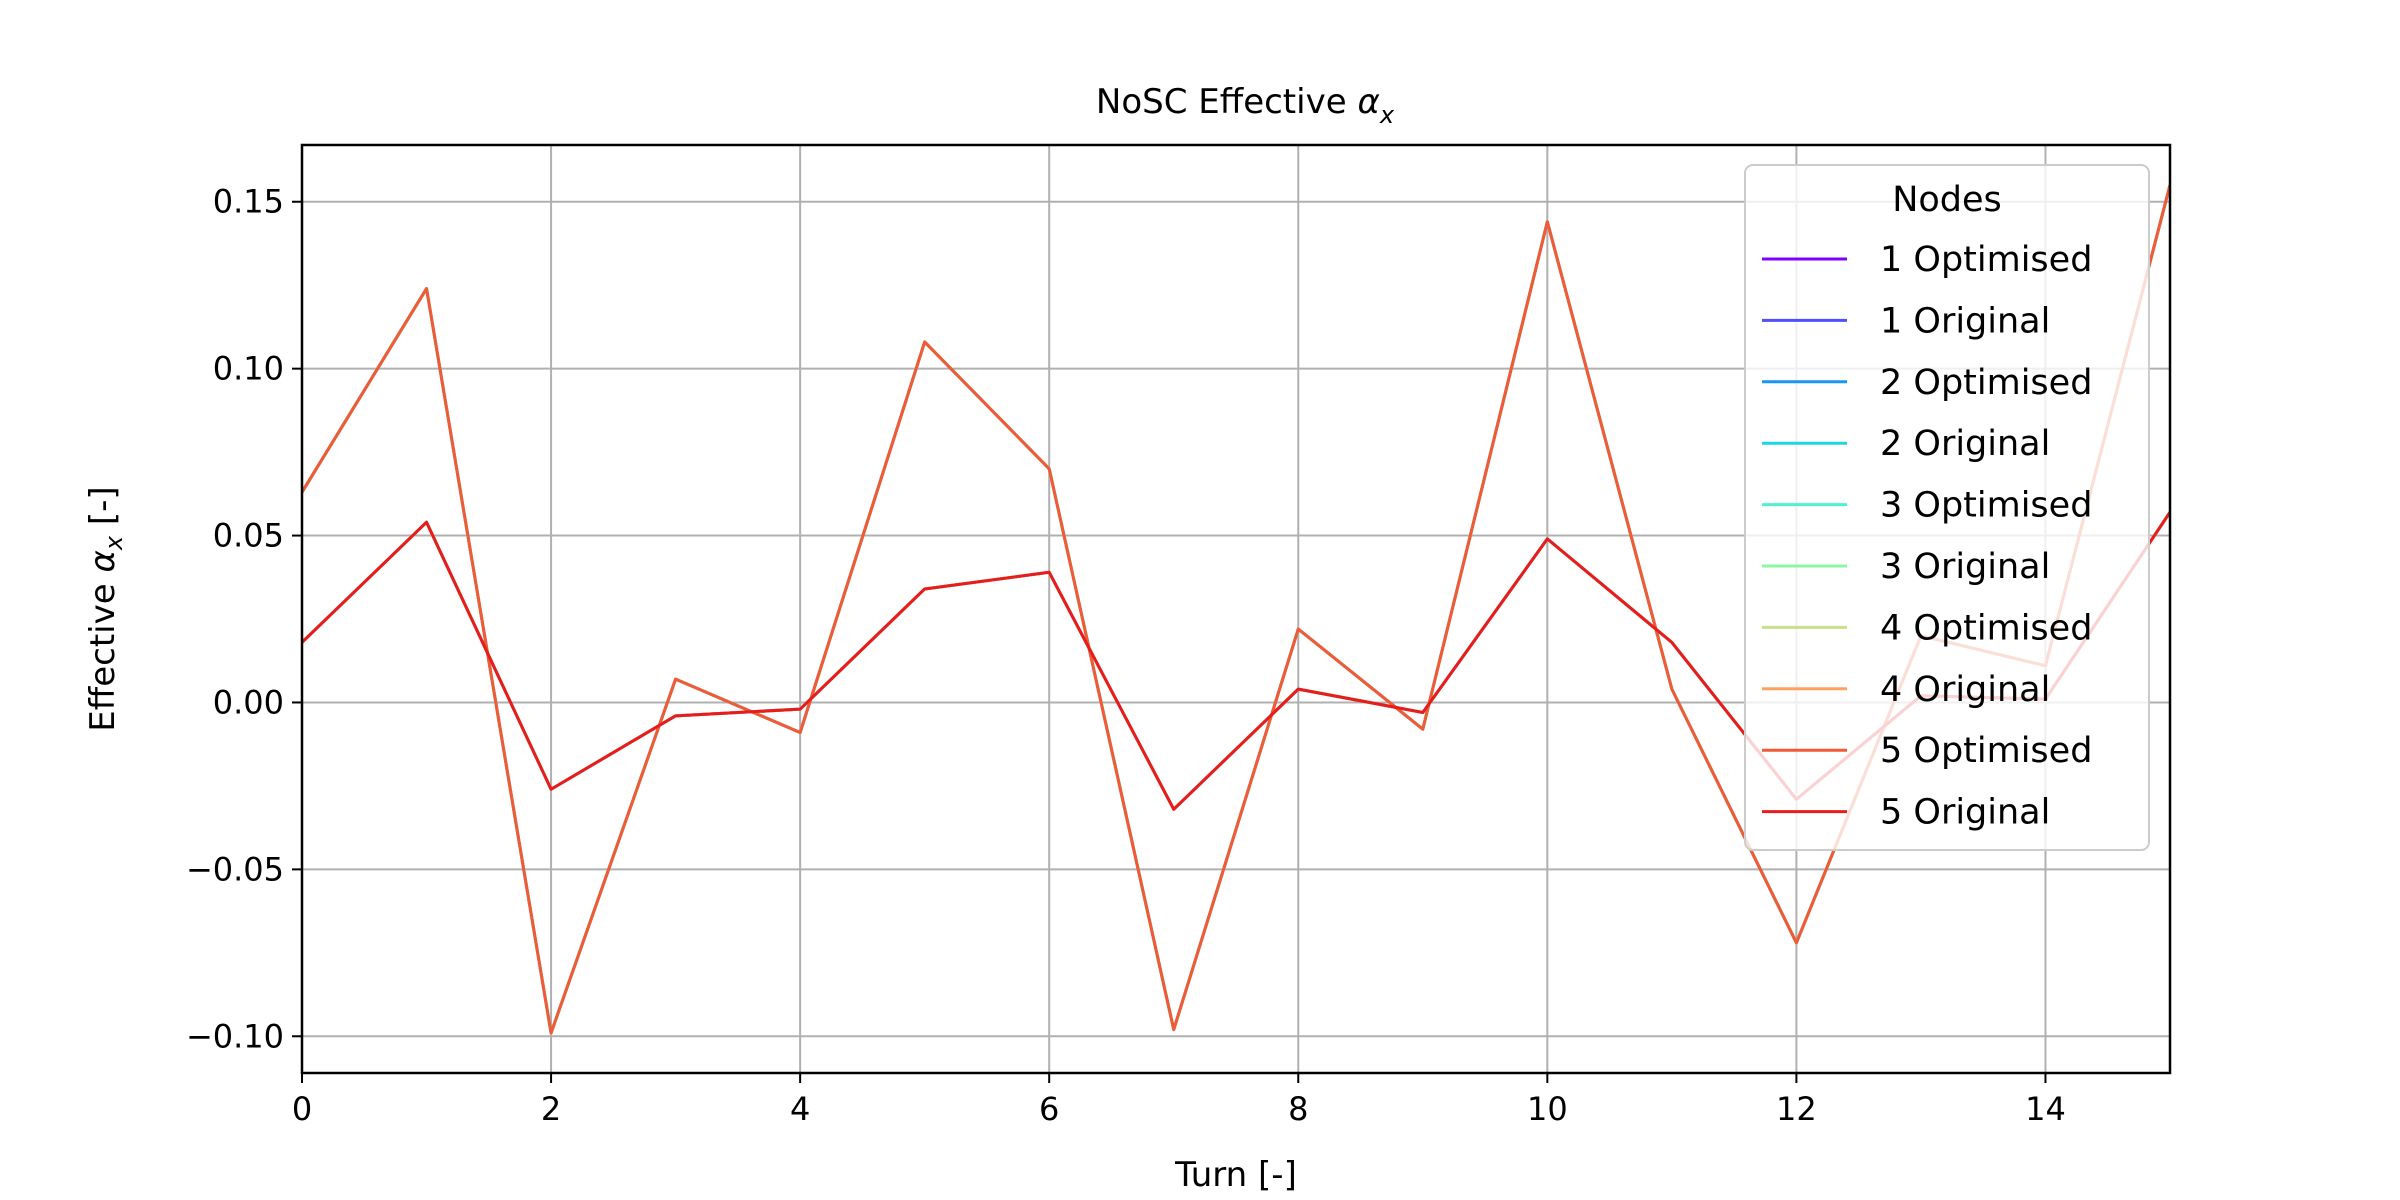  What do you see at coordinates (105, 608) in the screenshot?
I see `y-axis-label: Effective αx [-]` at bounding box center [105, 608].